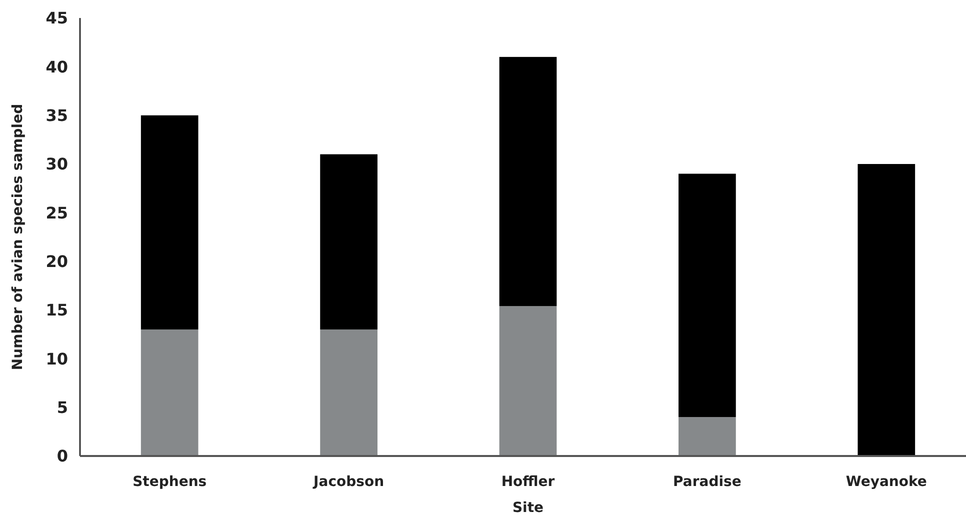 This screenshot has height=518, width=966. Describe the element at coordinates (348, 482) in the screenshot. I see `x-tick-label: Jacobson` at that location.